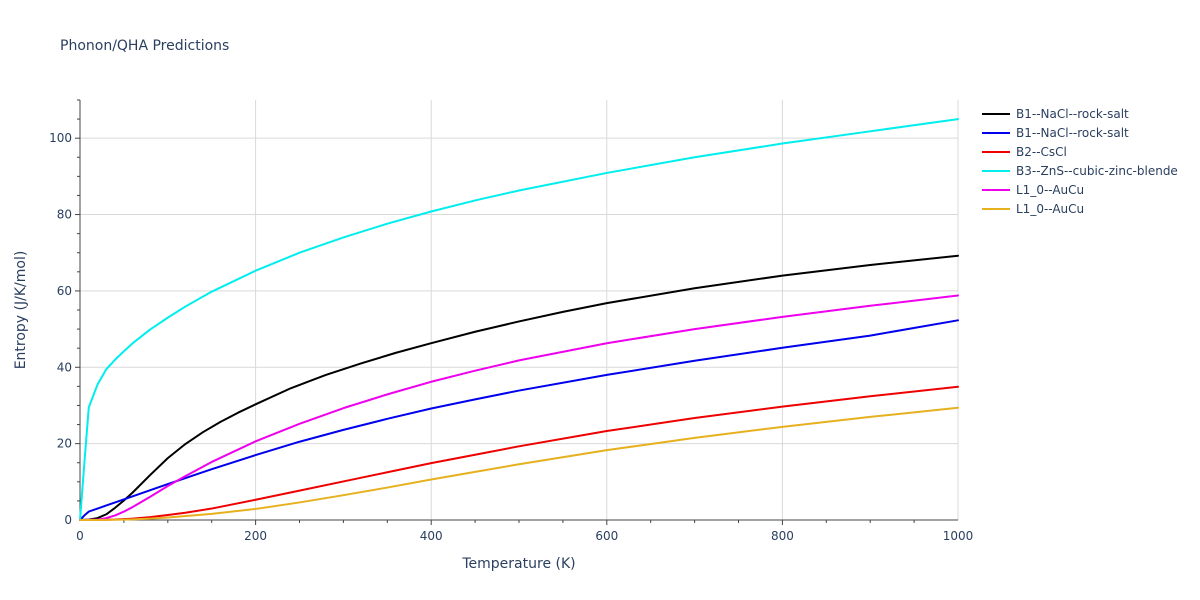  I want to click on legend-label-4: B3--ZnS--cubic-zinc-blende, so click(1097, 171).